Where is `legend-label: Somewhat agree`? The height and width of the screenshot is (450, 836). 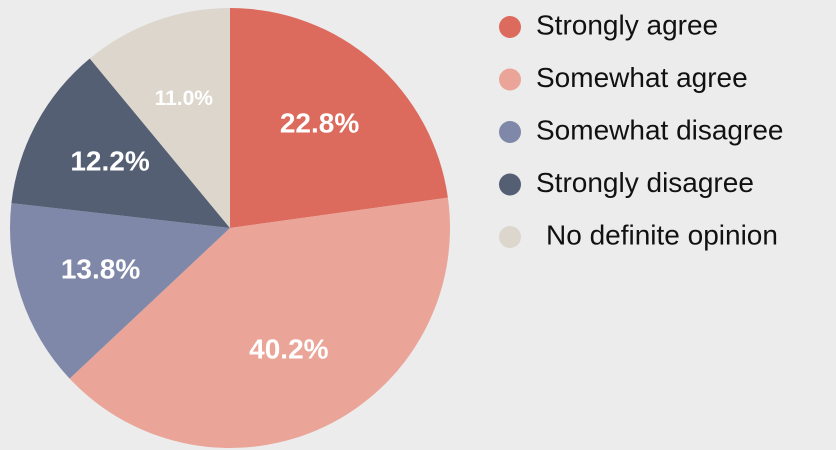
legend-label: Somewhat agree is located at coordinates (642, 77).